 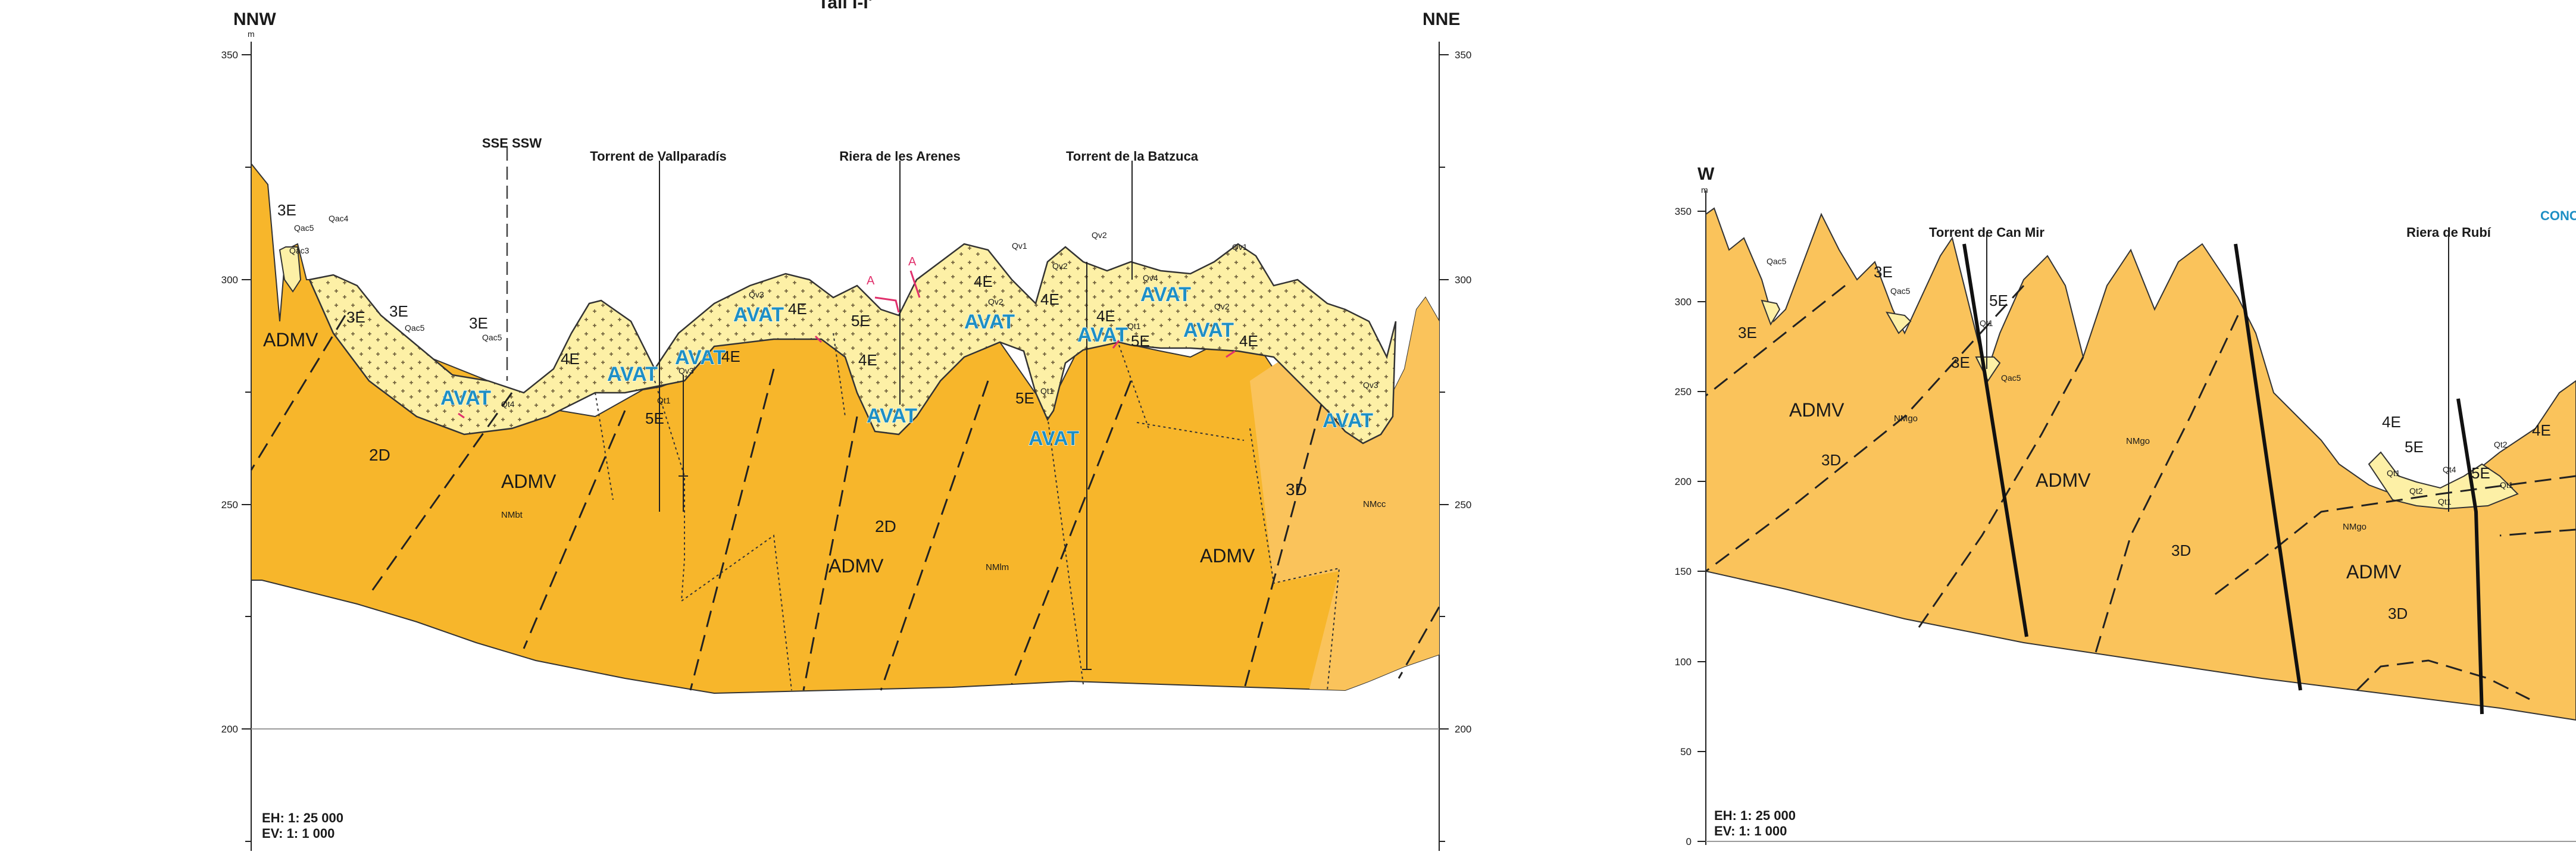 What do you see at coordinates (2098, 510) in the screenshot?
I see `right-unit-labels: ADMV ADMV ADMV 3D 3D 3D NMgo NMgo NMgo` at bounding box center [2098, 510].